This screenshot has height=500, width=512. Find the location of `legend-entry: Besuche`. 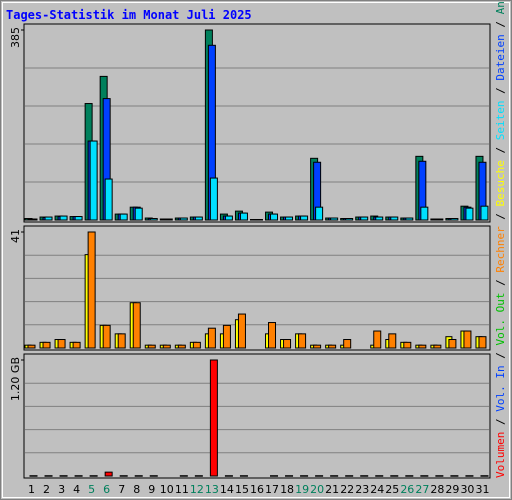

legend-entry: Besuche is located at coordinates (500, 183).